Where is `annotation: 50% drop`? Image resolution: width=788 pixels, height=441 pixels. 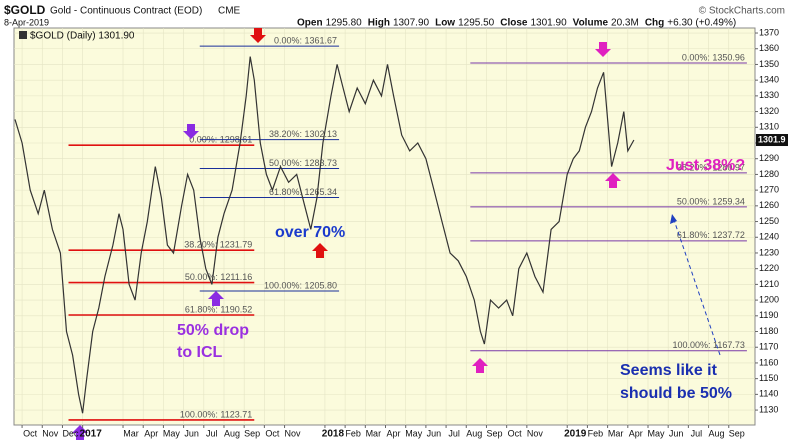 annotation: 50% drop is located at coordinates (213, 330).